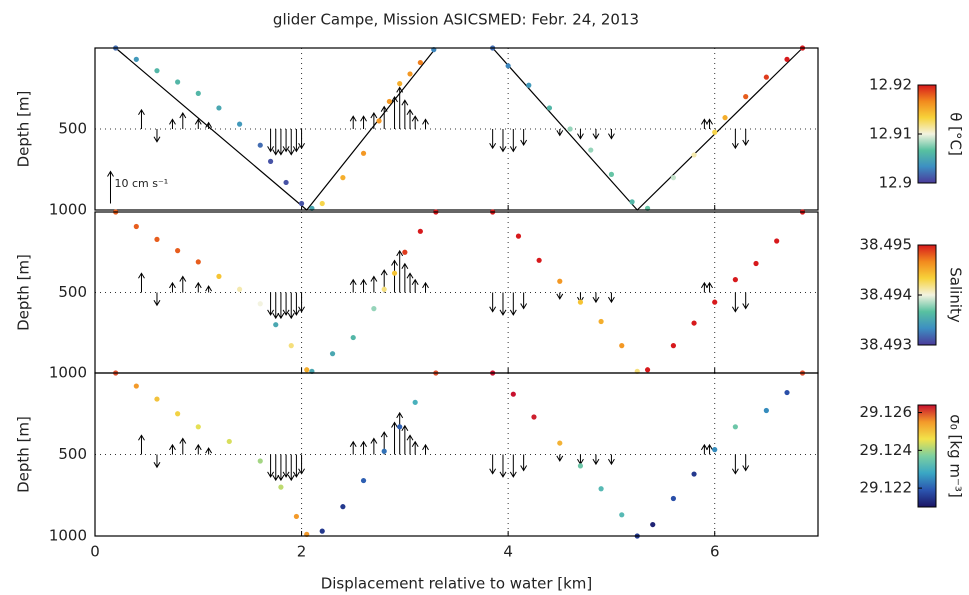 This screenshot has width=969, height=595. What do you see at coordinates (110, 187) in the screenshot?
I see `arrow-scale` at bounding box center [110, 187].